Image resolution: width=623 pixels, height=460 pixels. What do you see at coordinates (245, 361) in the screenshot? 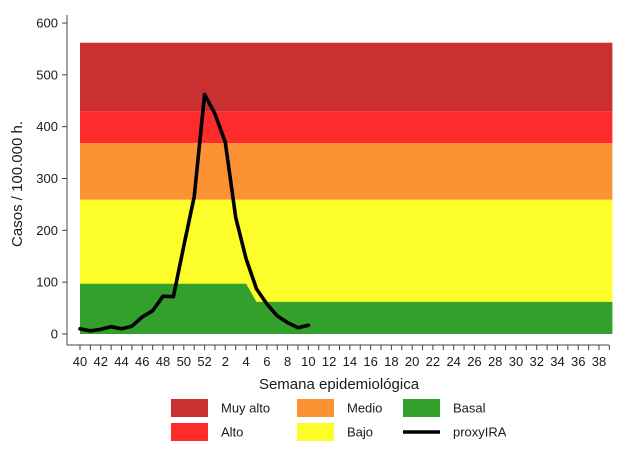
I see `x-tick-label: 4` at bounding box center [245, 361].